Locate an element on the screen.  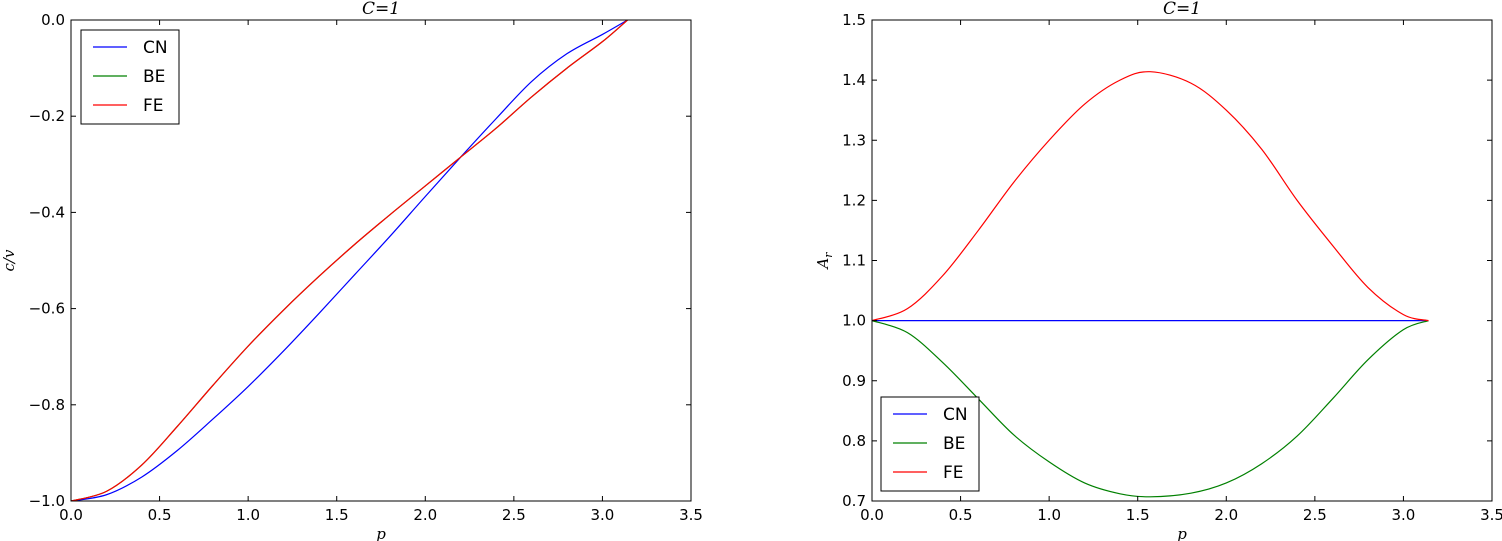
y-tick-label: −0.2 is located at coordinates (47, 116).